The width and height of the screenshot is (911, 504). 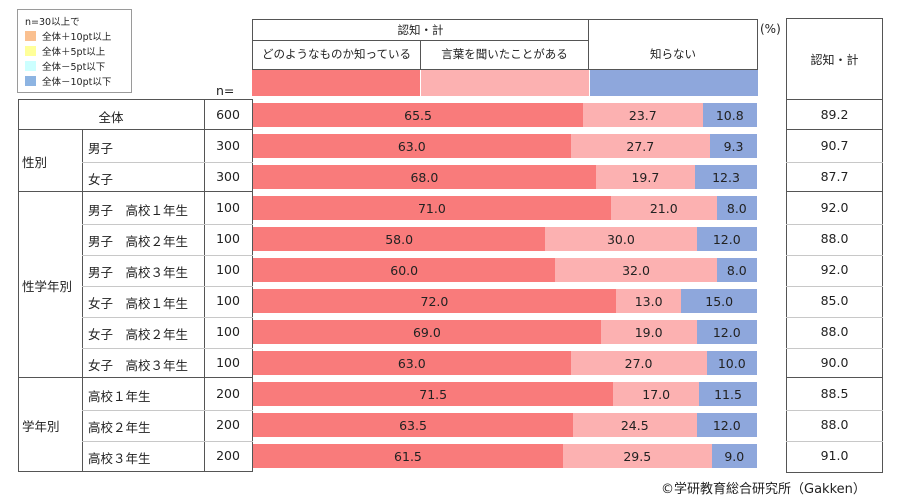 I want to click on bar-left-line, so click(x=252, y=285).